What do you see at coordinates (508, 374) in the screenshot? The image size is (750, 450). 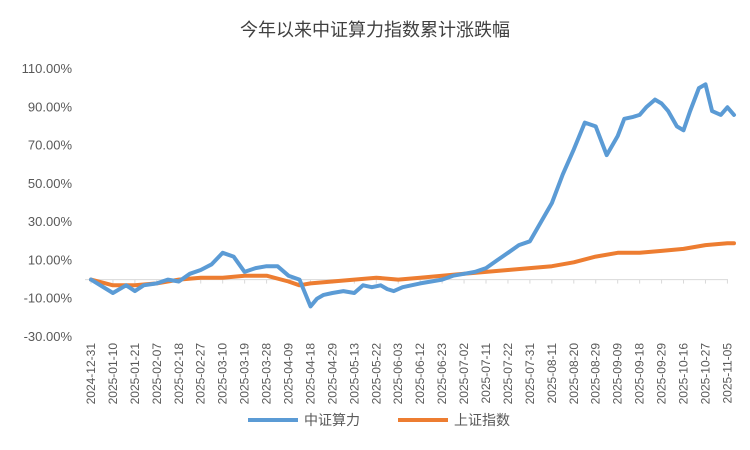 I see `x-tick-label: 2025-07-22` at bounding box center [508, 374].